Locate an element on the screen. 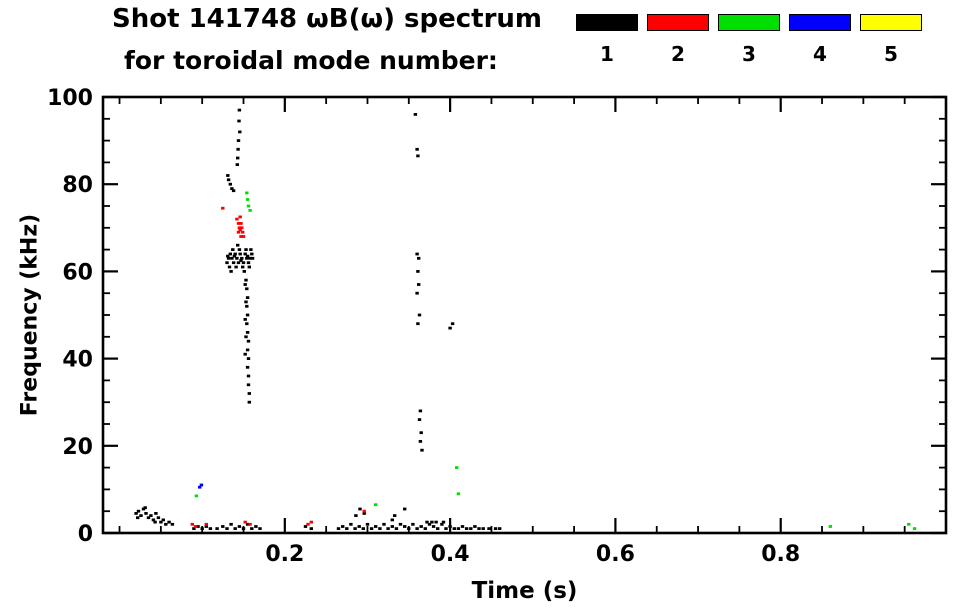  y-tick-label: 0 is located at coordinates (85, 534).